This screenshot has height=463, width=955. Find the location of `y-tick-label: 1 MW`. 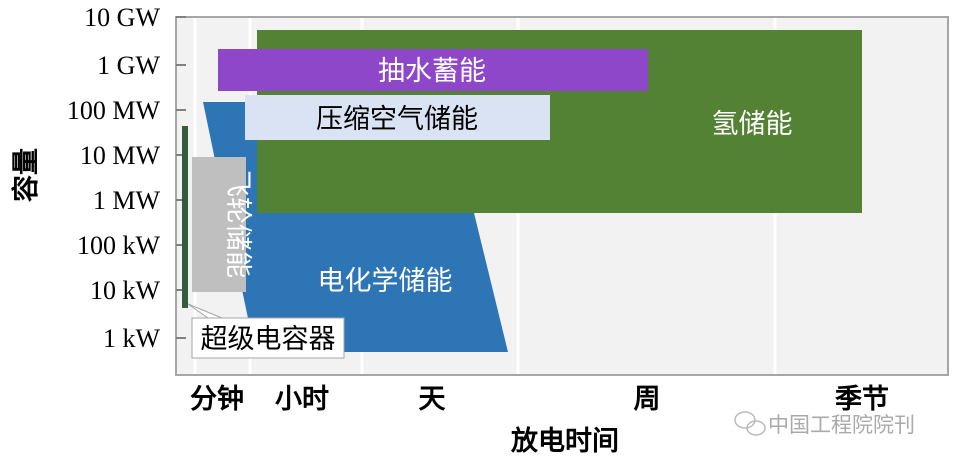

y-tick-label: 1 MW is located at coordinates (127, 200).